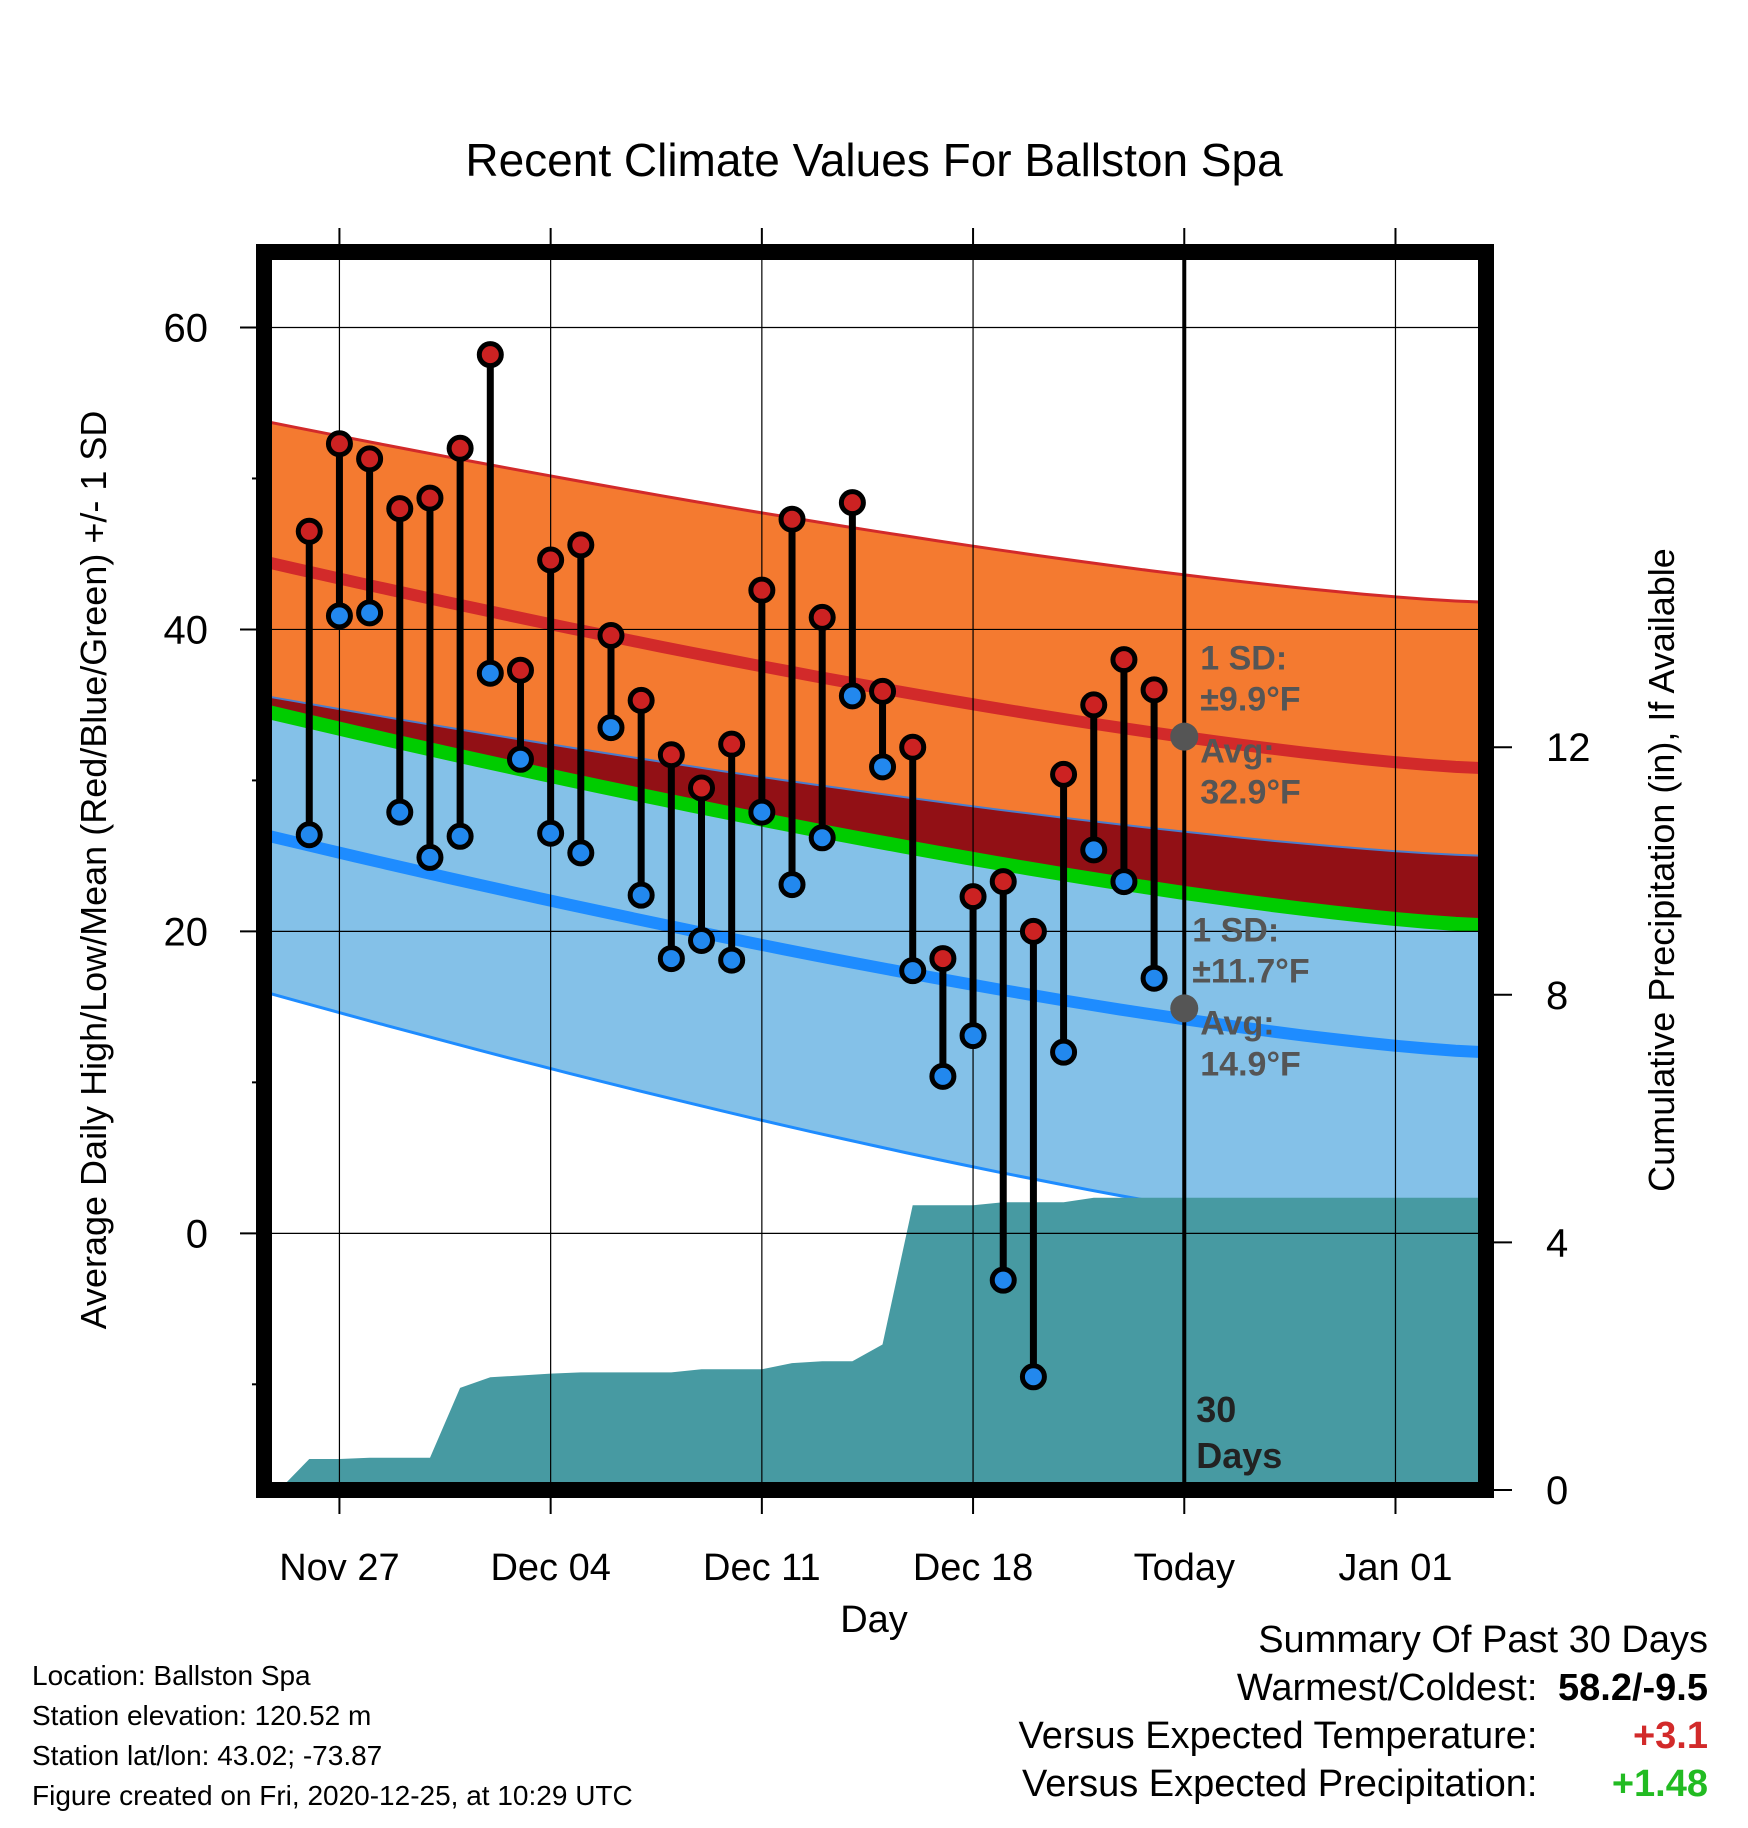 This screenshot has width=1748, height=1828. I want to click on station-location: Location: Ballston Spa, so click(171, 1675).